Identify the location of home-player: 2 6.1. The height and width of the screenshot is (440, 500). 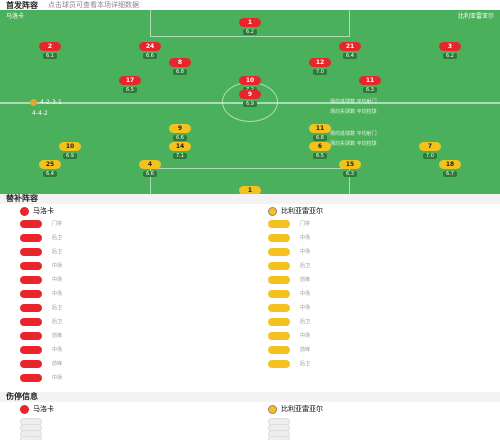
(50, 50).